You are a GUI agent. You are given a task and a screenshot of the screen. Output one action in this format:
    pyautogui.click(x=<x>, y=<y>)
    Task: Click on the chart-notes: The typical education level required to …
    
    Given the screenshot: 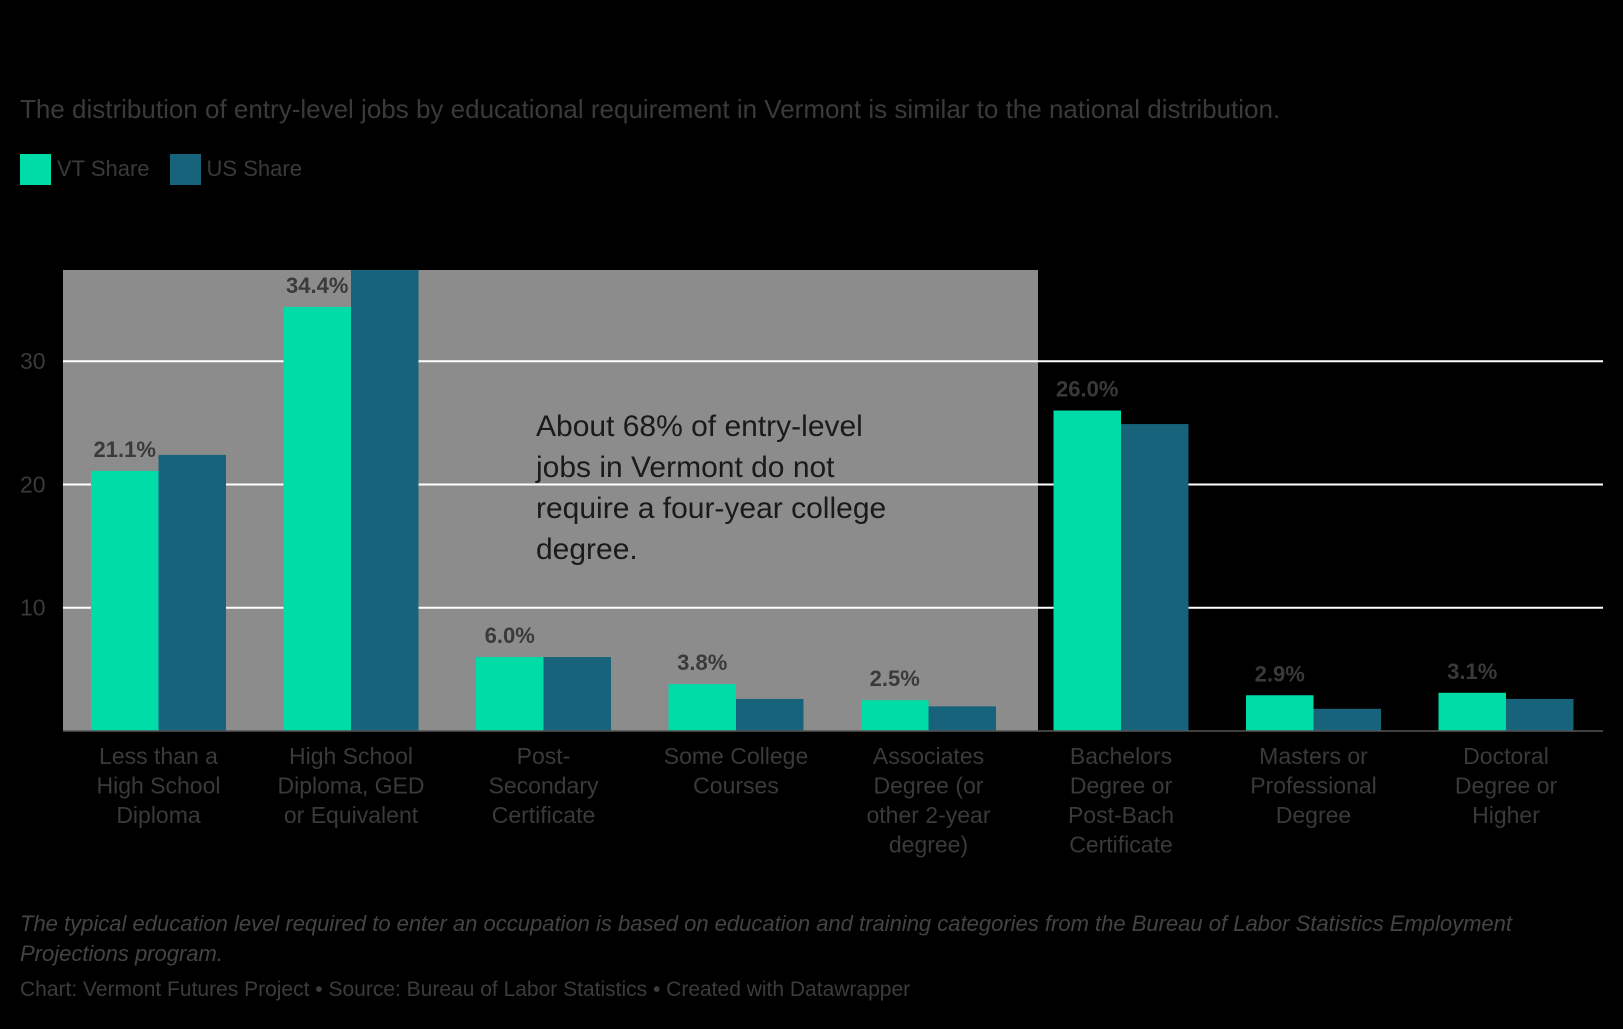 What is the action you would take?
    pyautogui.click(x=766, y=938)
    